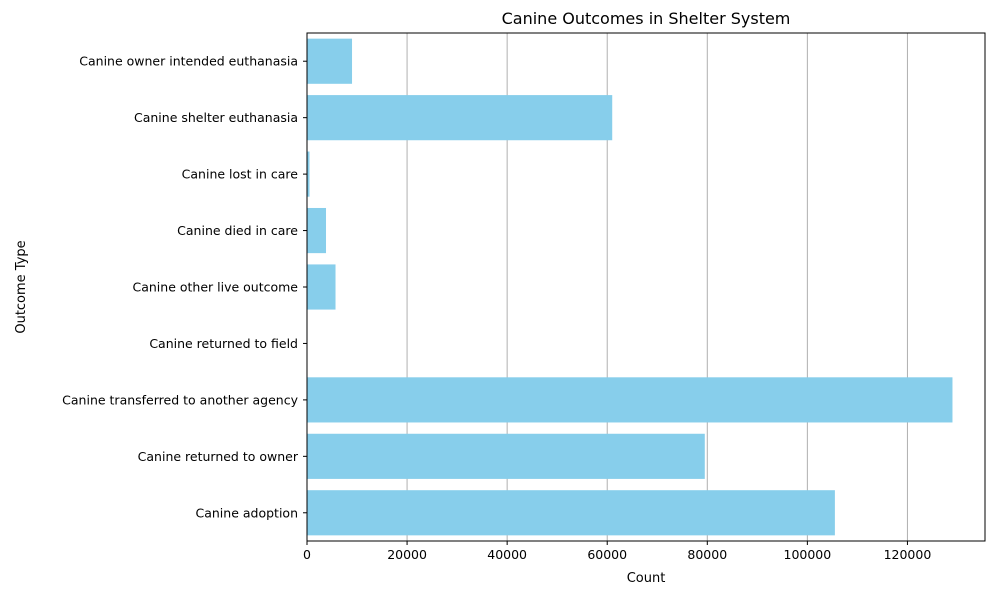  I want to click on y-tick-label: Canine shelter euthanasia, so click(216, 117).